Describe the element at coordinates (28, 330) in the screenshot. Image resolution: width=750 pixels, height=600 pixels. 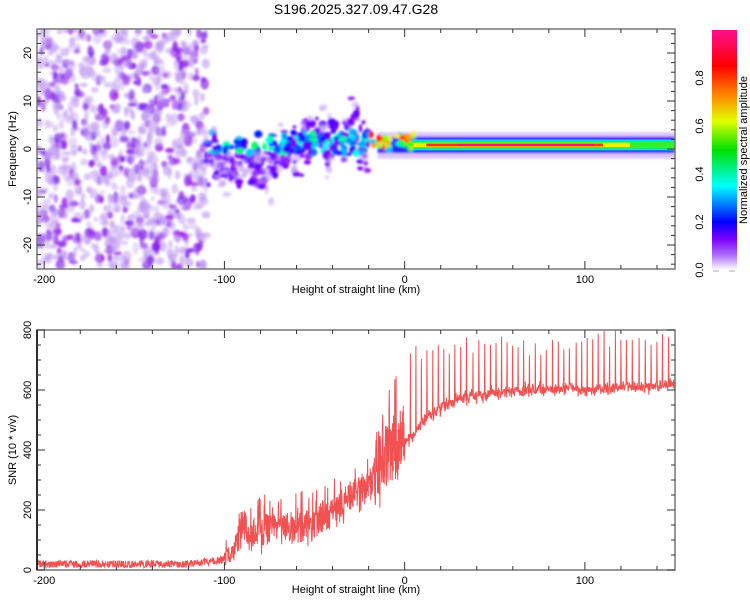
I see `y-tick-label: 800` at that location.